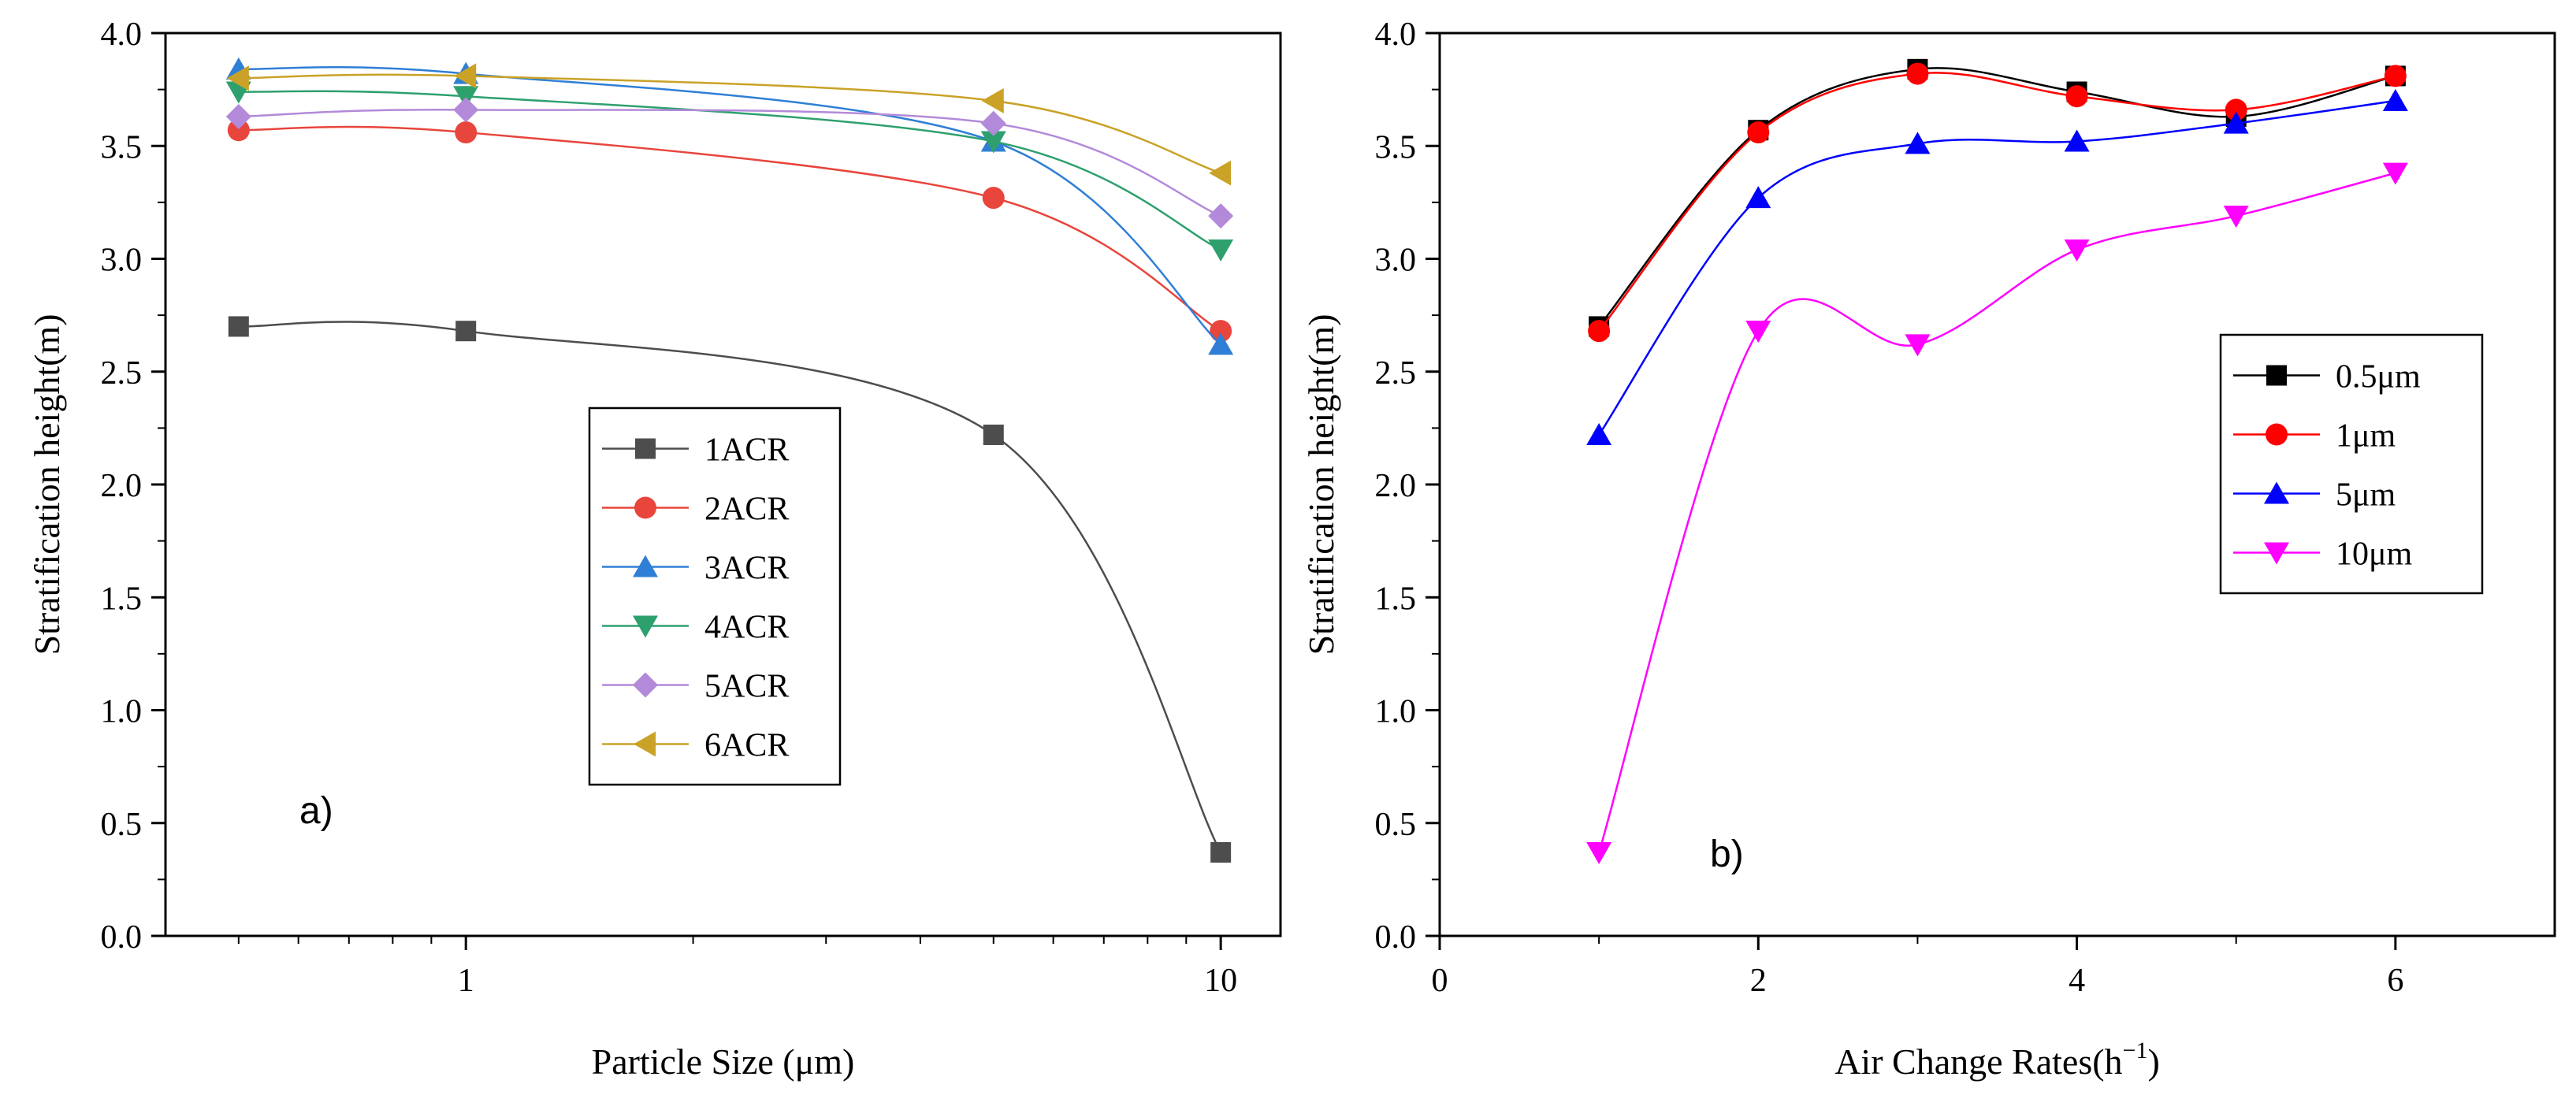 The image size is (2576, 1110). I want to click on legend-label: 3ACR, so click(746, 569).